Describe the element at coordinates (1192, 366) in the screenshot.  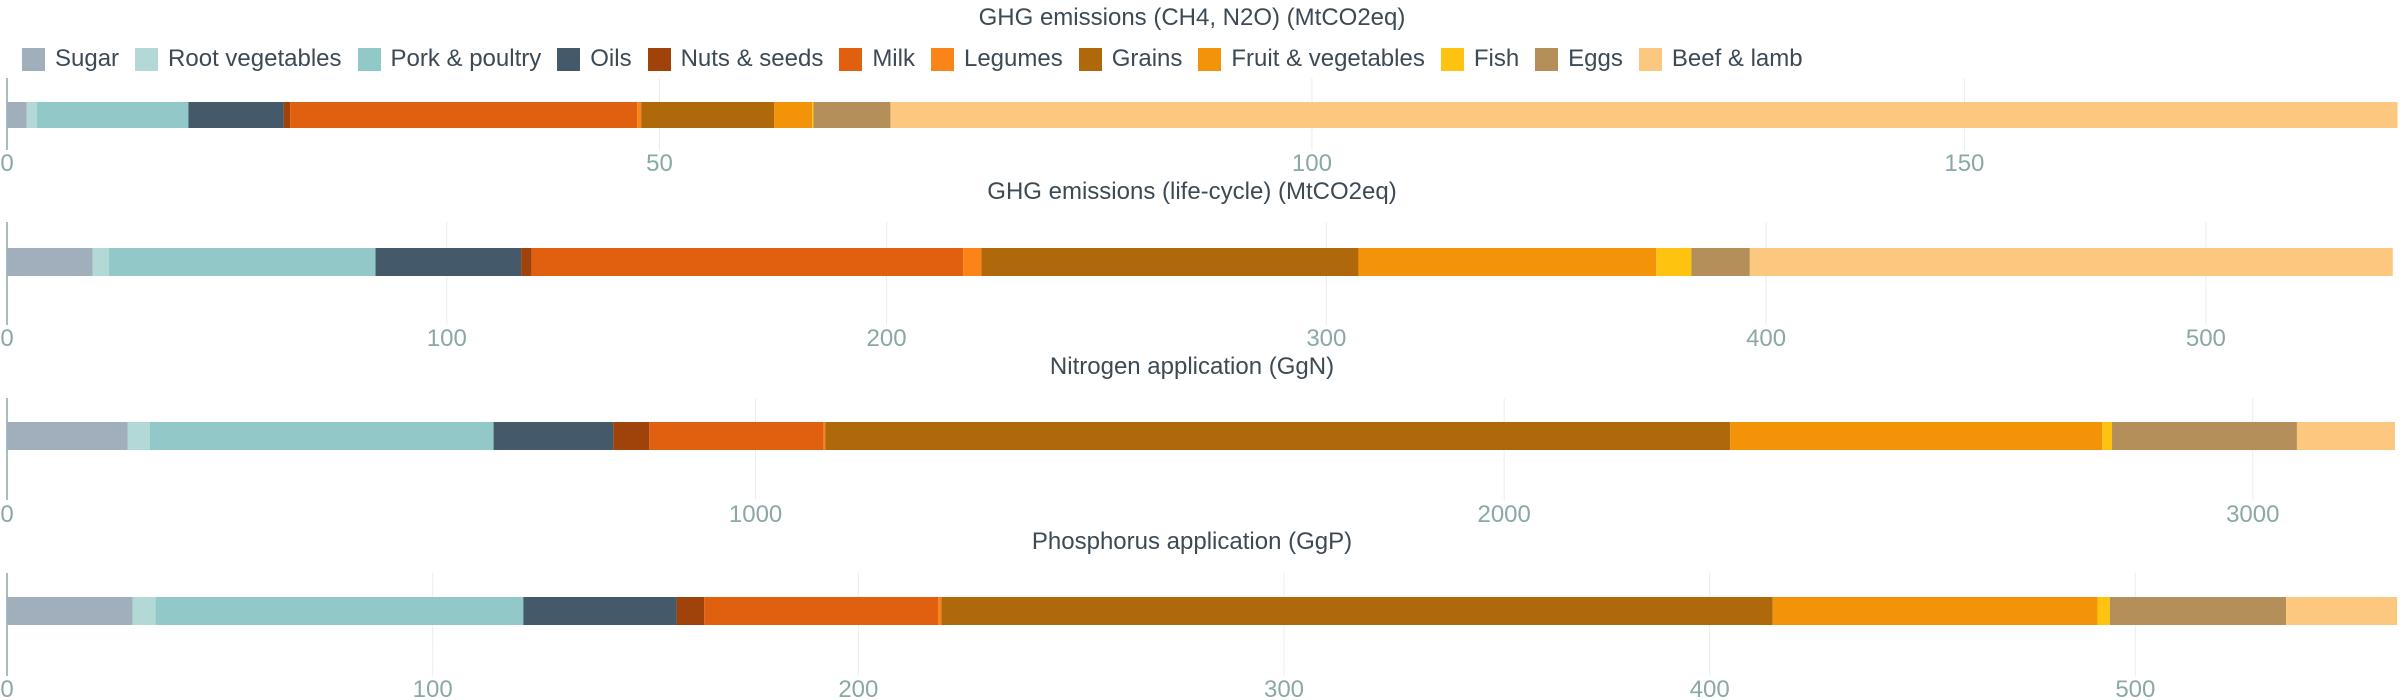
I see `chart-title: Nitrogen application (GgN)` at that location.